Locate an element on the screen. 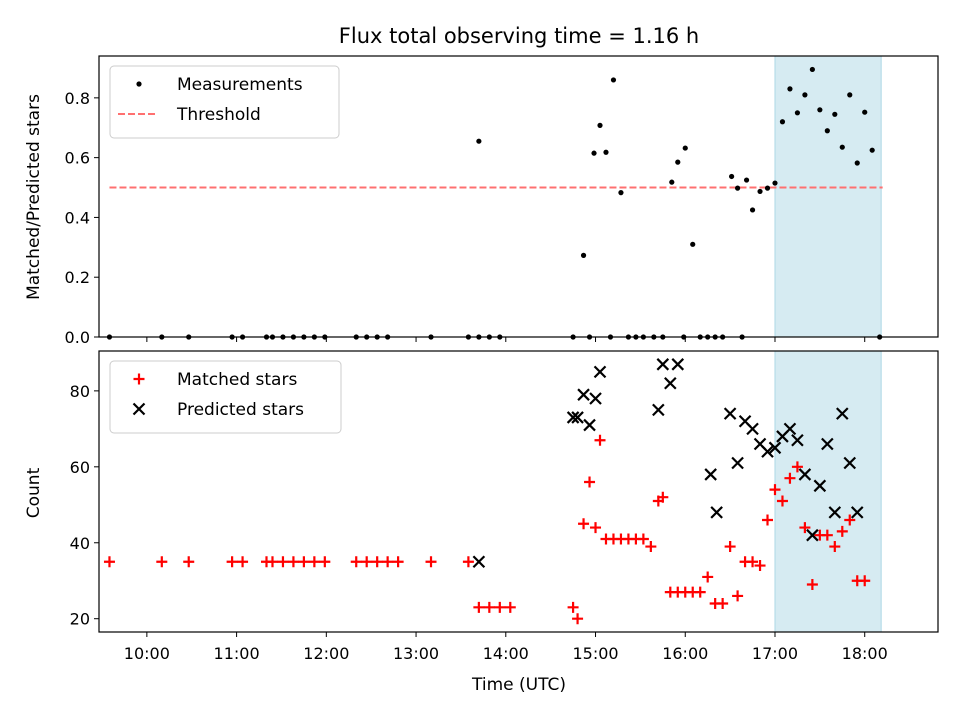  y-tick-label: 80 is located at coordinates (80, 391).